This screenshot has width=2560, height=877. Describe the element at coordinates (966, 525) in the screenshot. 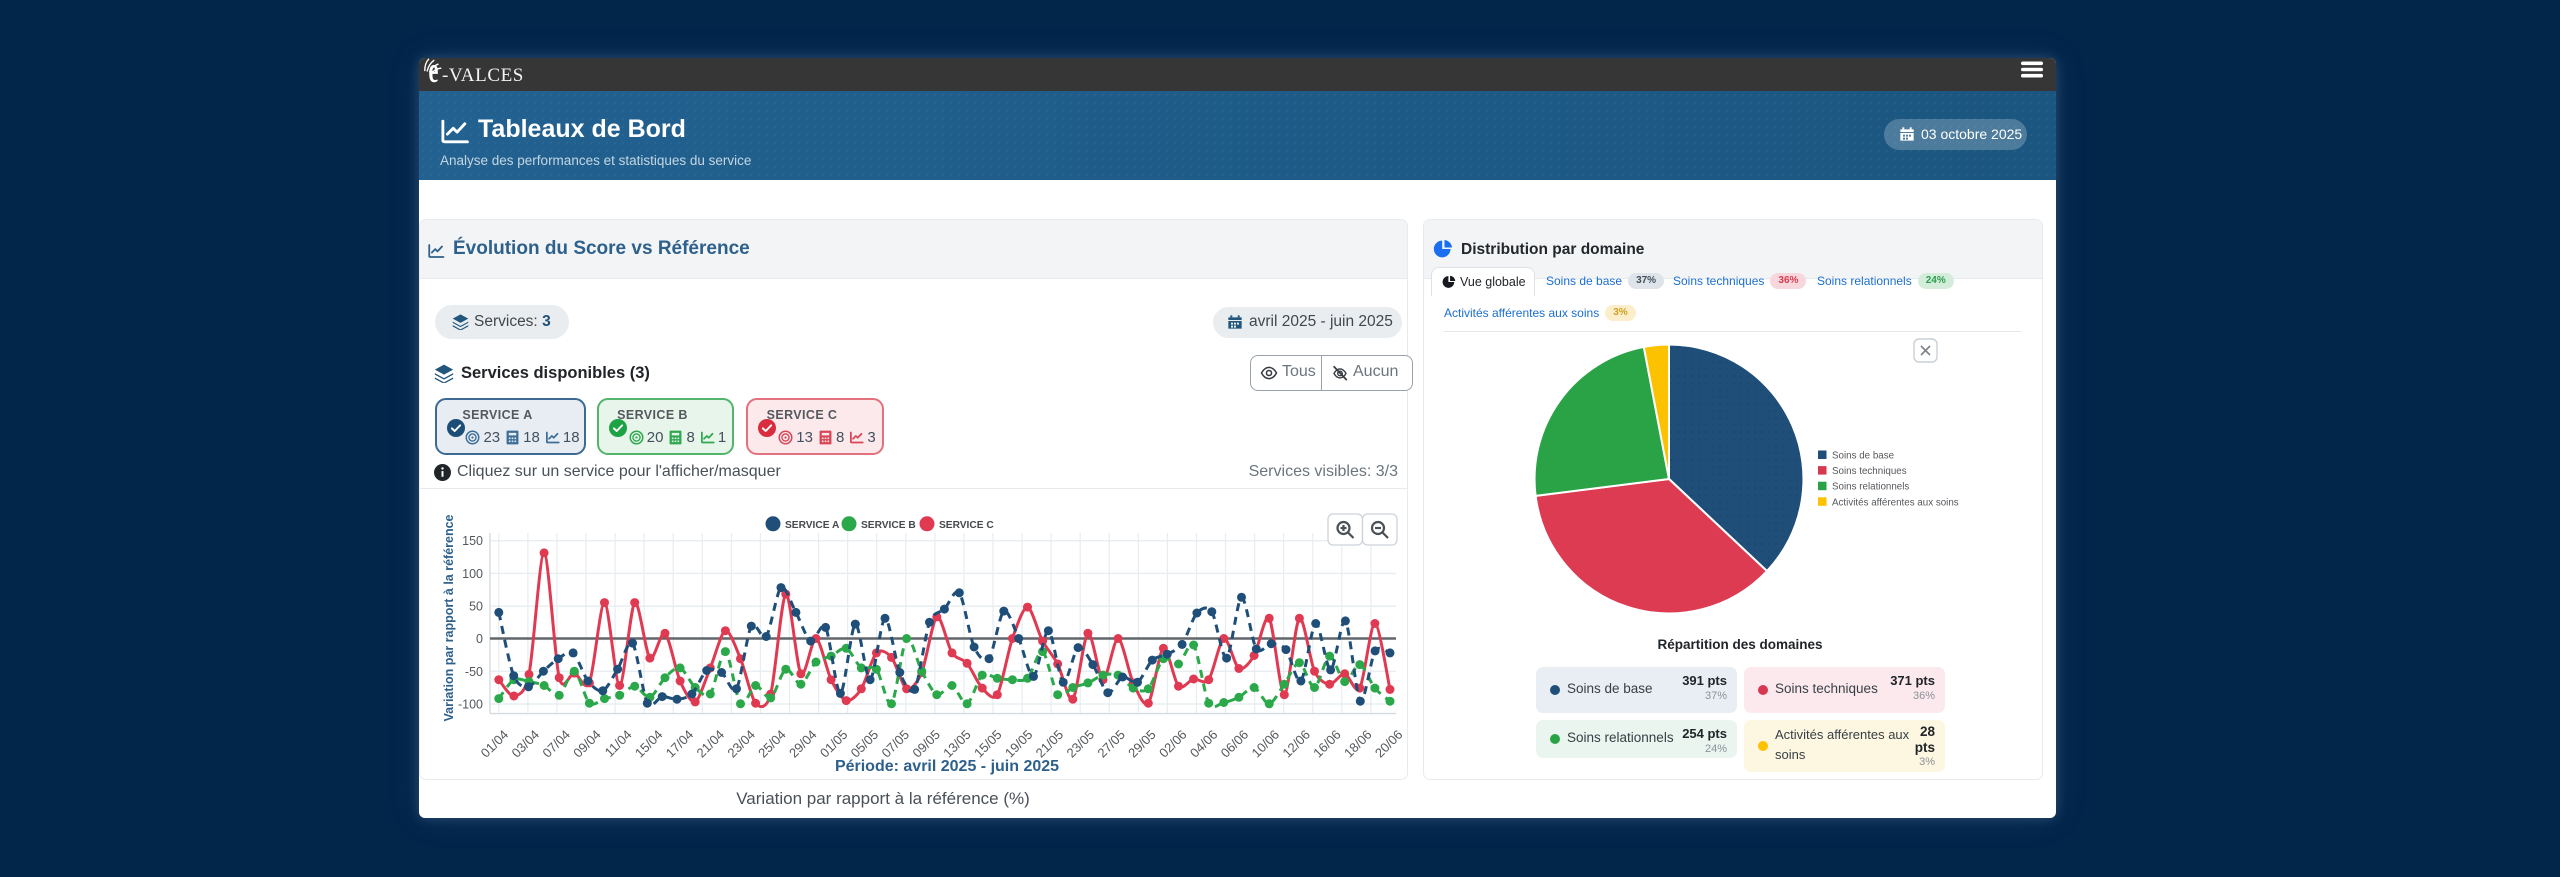

I see `svg-text: SERVICE C` at that location.